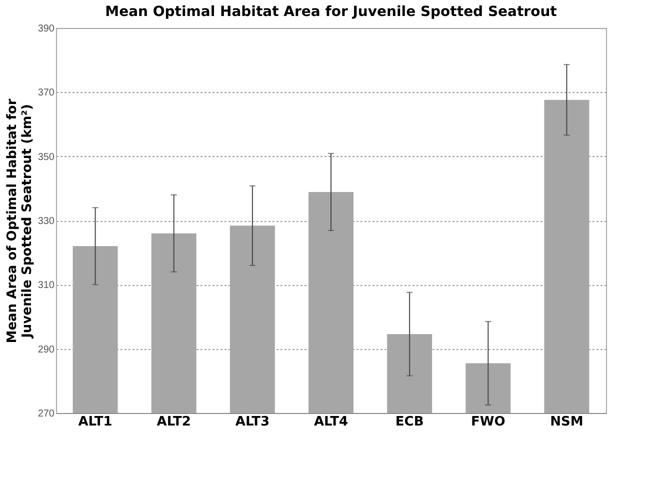 The image size is (664, 489). Describe the element at coordinates (46, 157) in the screenshot. I see `y-tick-label: 350` at that location.